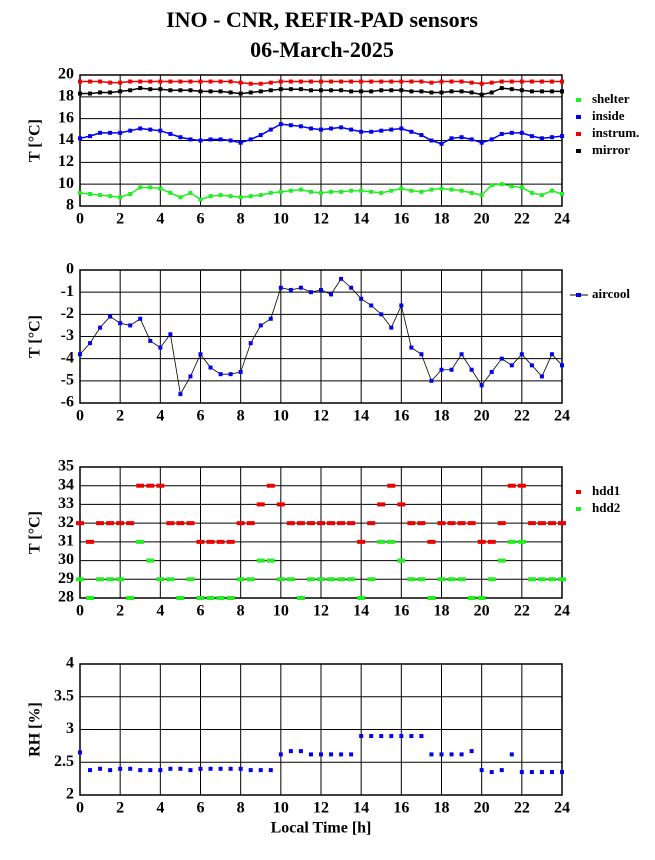  I want to click on legend-marker, so click(578, 117).